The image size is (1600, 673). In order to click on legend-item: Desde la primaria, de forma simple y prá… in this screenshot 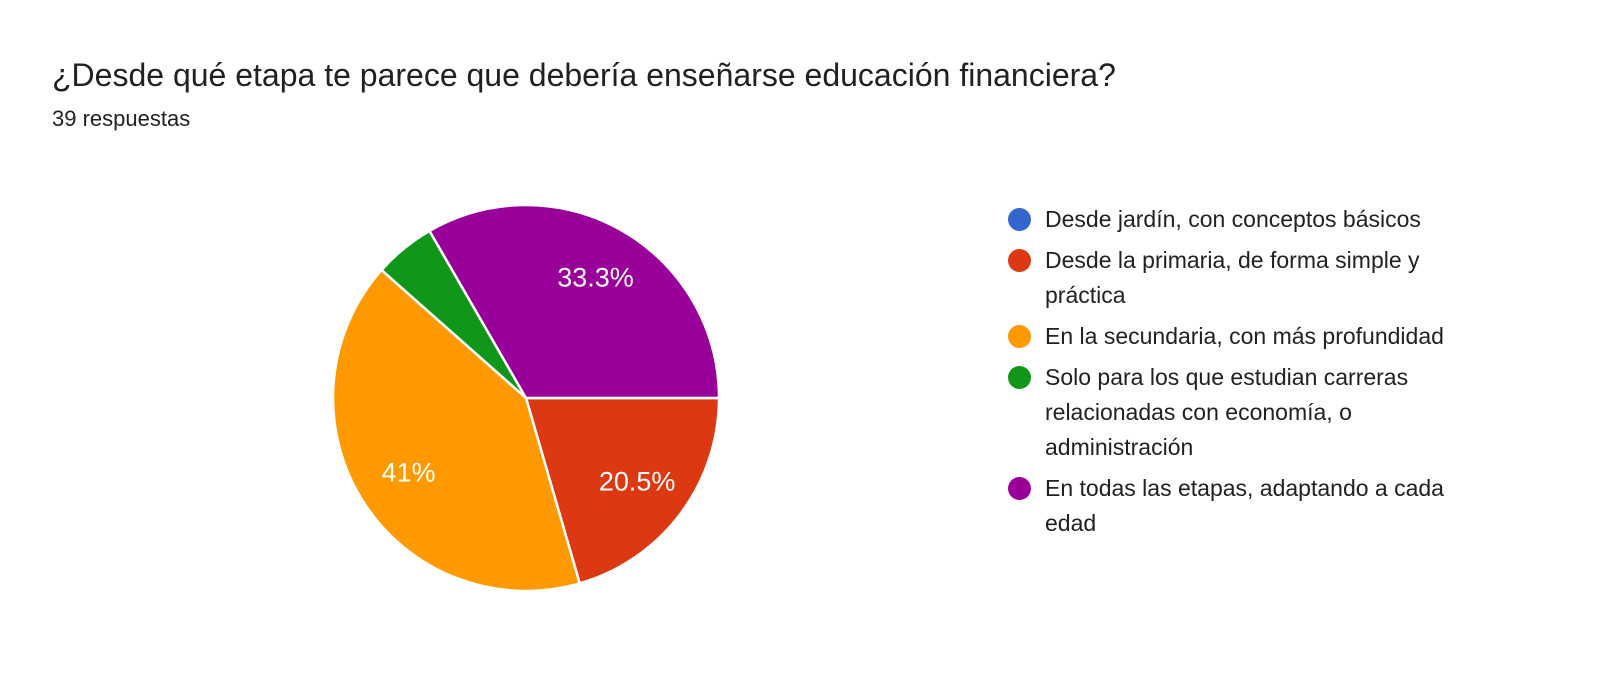, I will do `click(1247, 278)`.